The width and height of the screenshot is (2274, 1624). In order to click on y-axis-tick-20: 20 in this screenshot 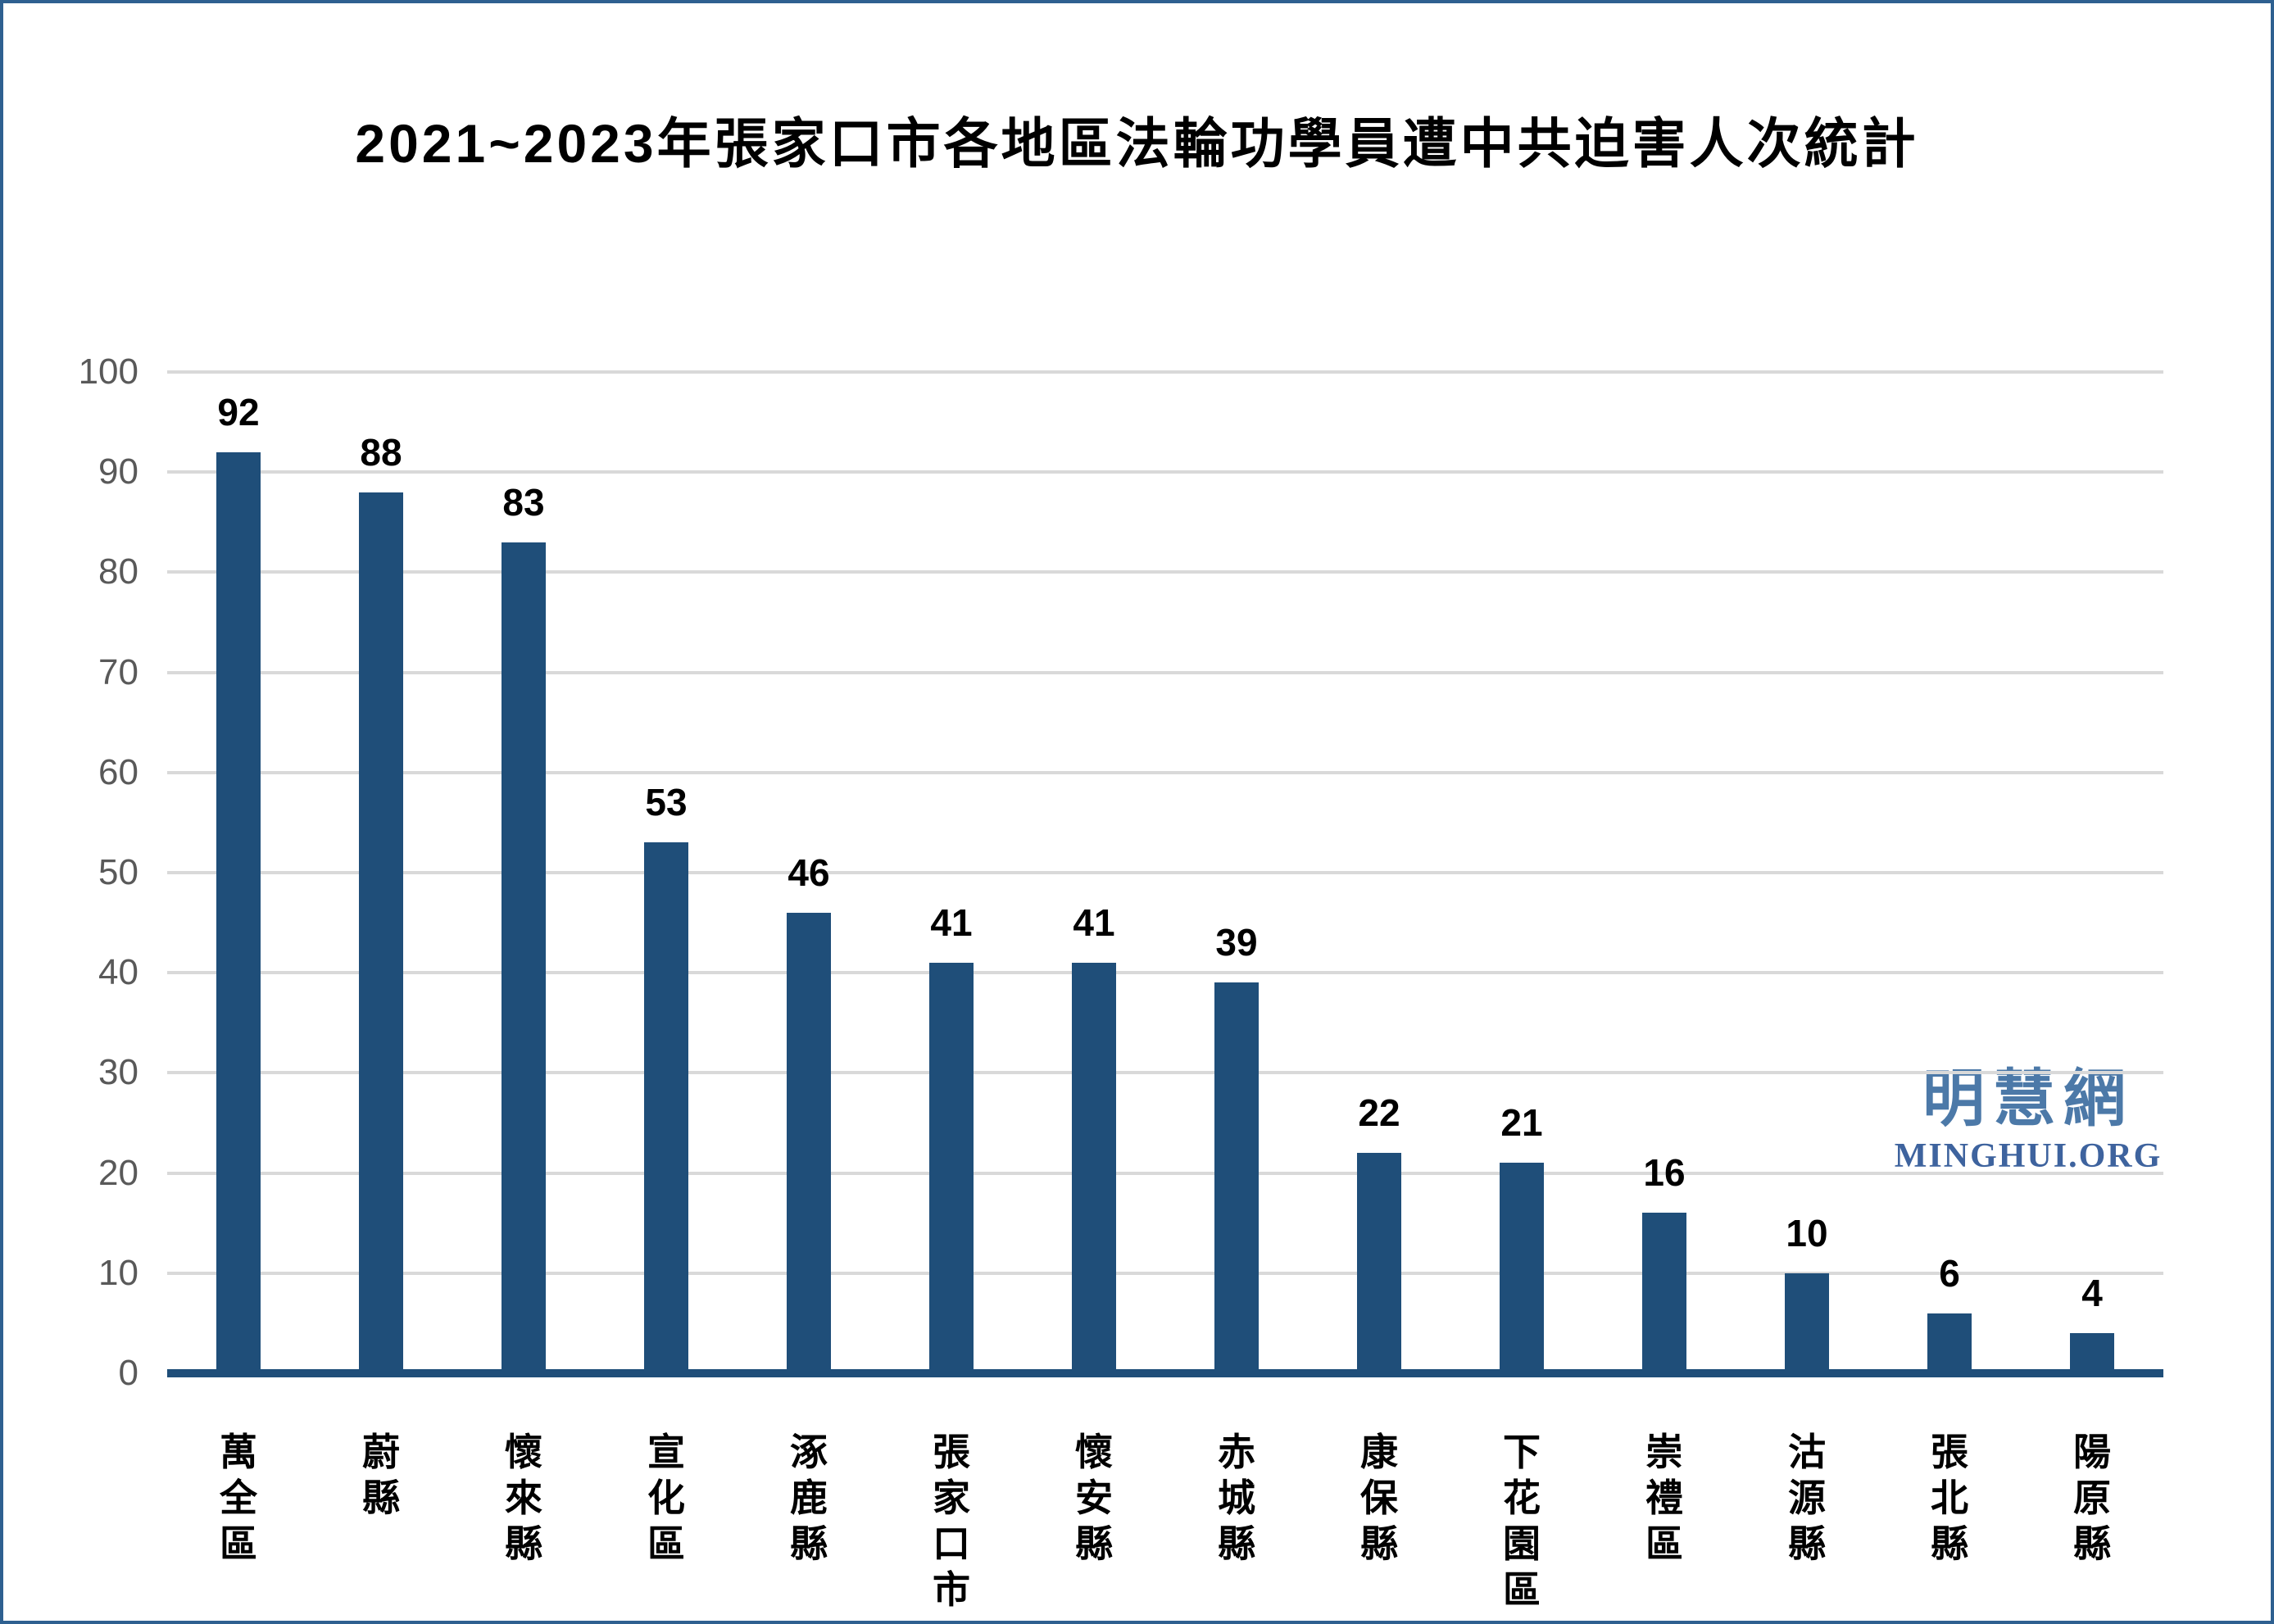, I will do `click(118, 1173)`.